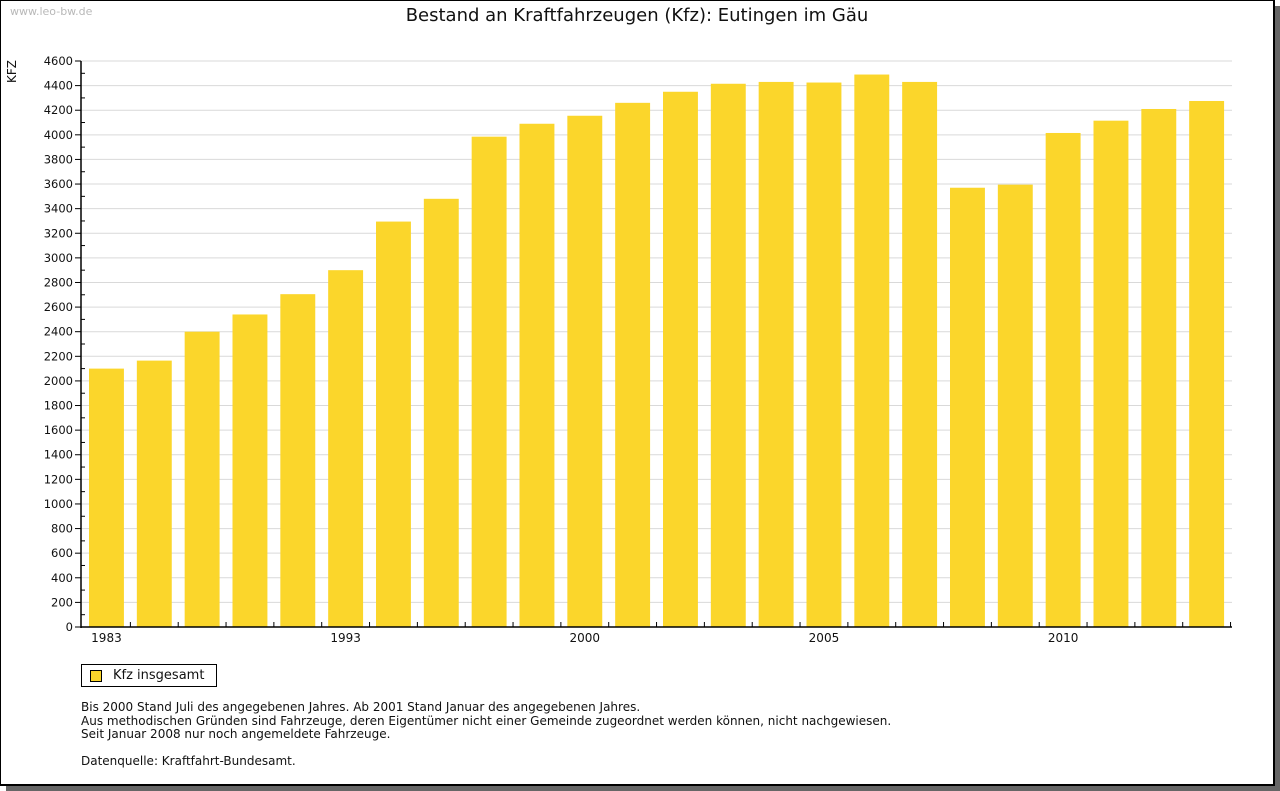 Image resolution: width=1280 pixels, height=791 pixels. What do you see at coordinates (62, 529) in the screenshot?
I see `y-tick-label: 800` at bounding box center [62, 529].